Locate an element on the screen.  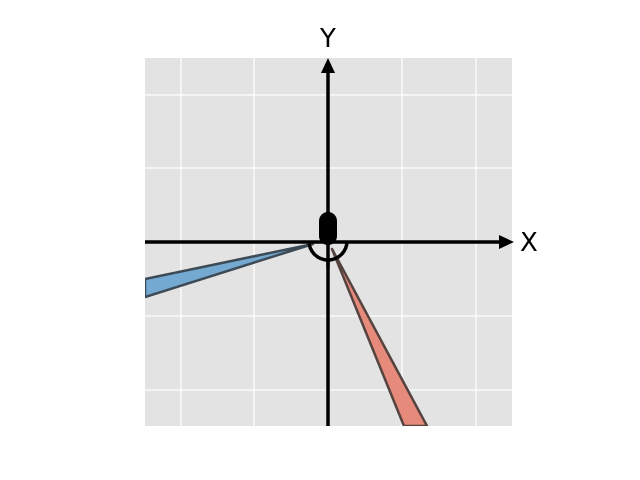
blue-wedge is located at coordinates (230, 270).